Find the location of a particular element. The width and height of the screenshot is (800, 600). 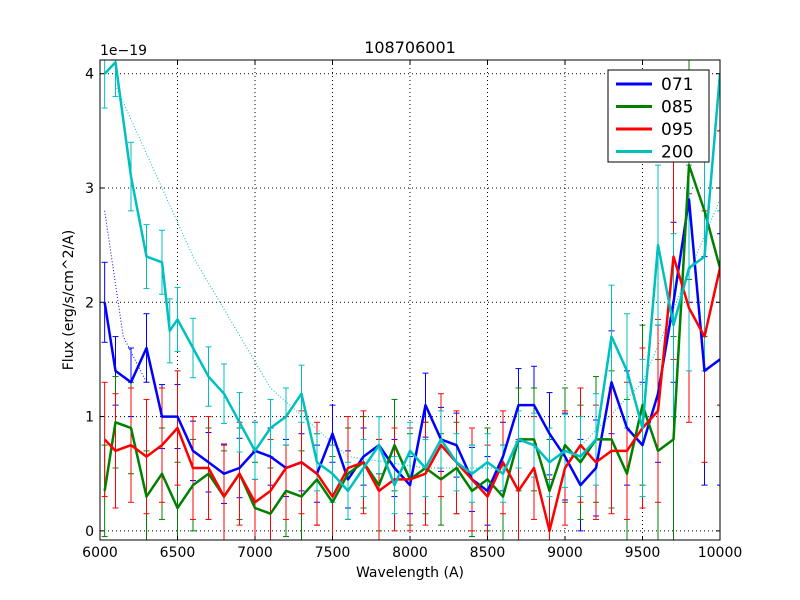

x-tick-label: 7000 is located at coordinates (255, 553).